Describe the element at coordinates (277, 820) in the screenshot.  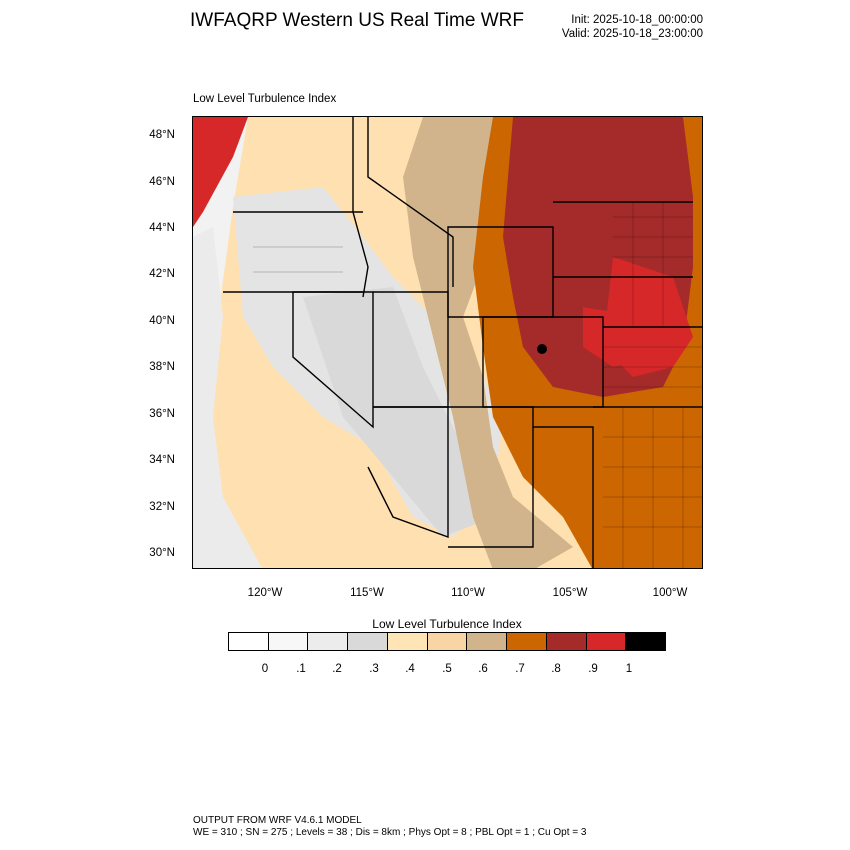
I see `model-info-line1: OUTPUT FROM WRF V4.6.1 MODEL` at that location.